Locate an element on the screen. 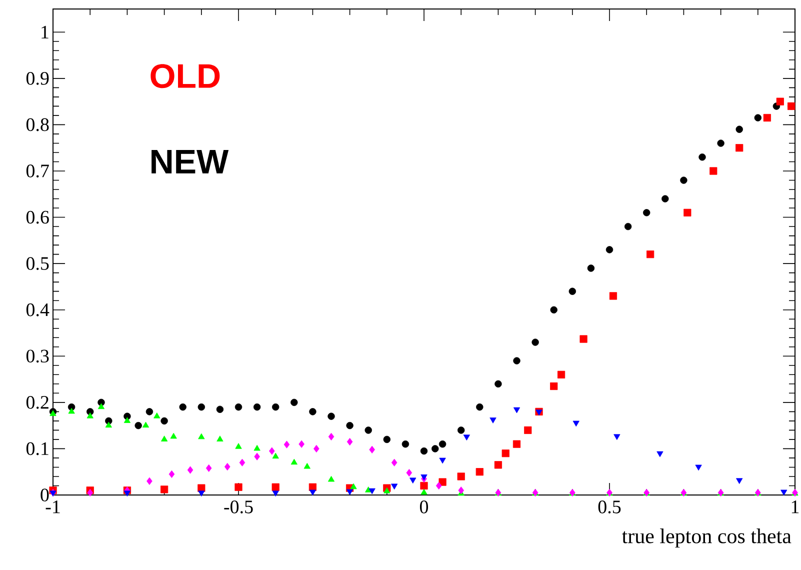 The height and width of the screenshot is (570, 801). x-tick-label: 1 is located at coordinates (795, 507).